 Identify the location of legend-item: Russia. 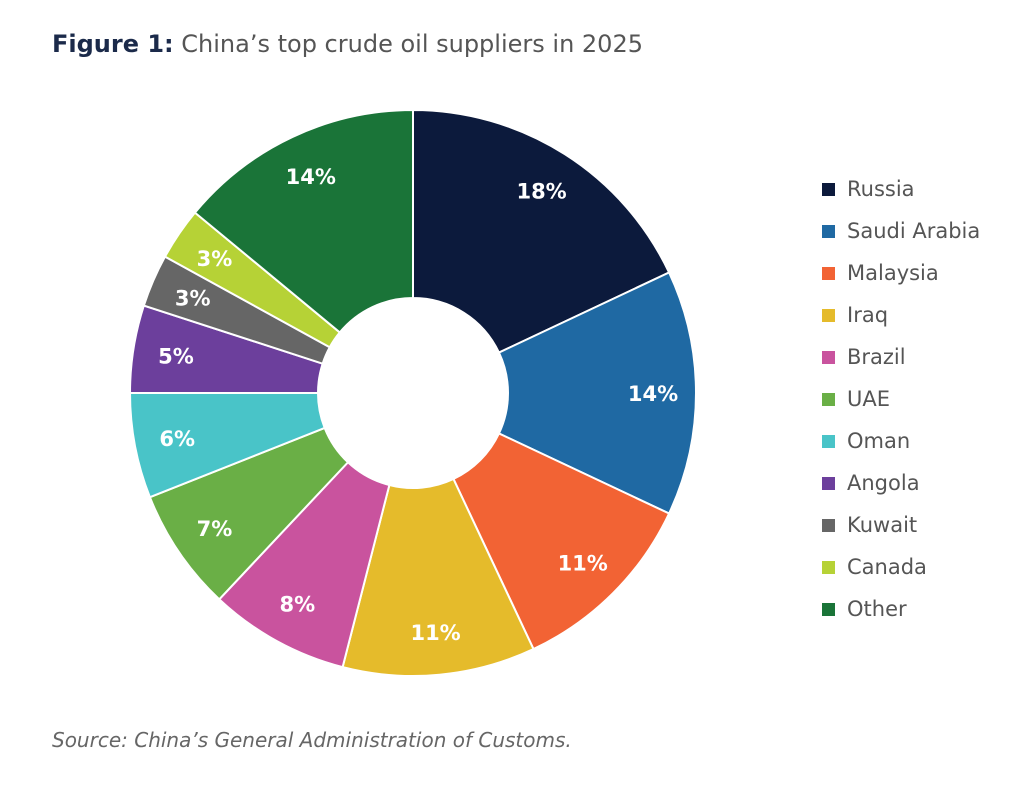
(901, 189).